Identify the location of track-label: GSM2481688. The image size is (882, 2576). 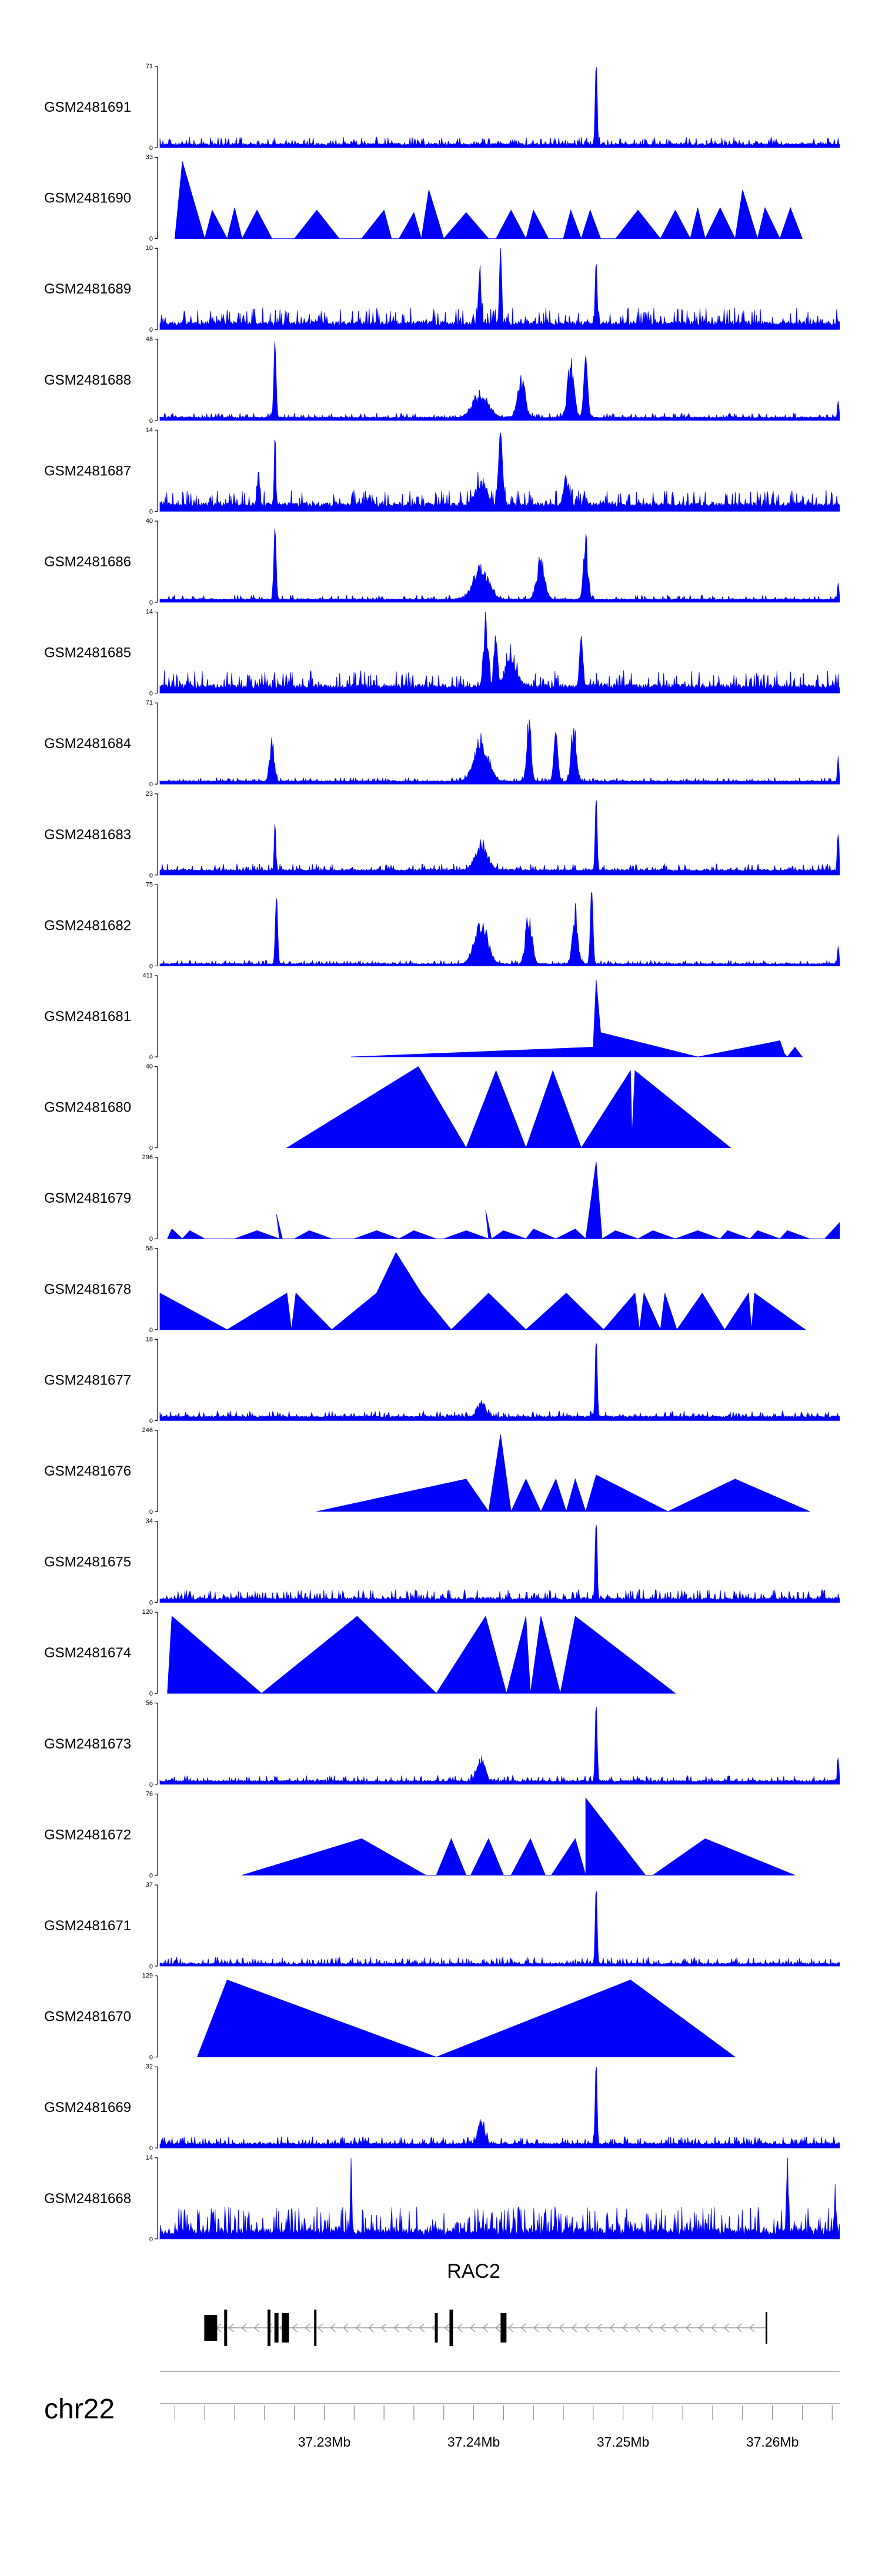
(87, 380).